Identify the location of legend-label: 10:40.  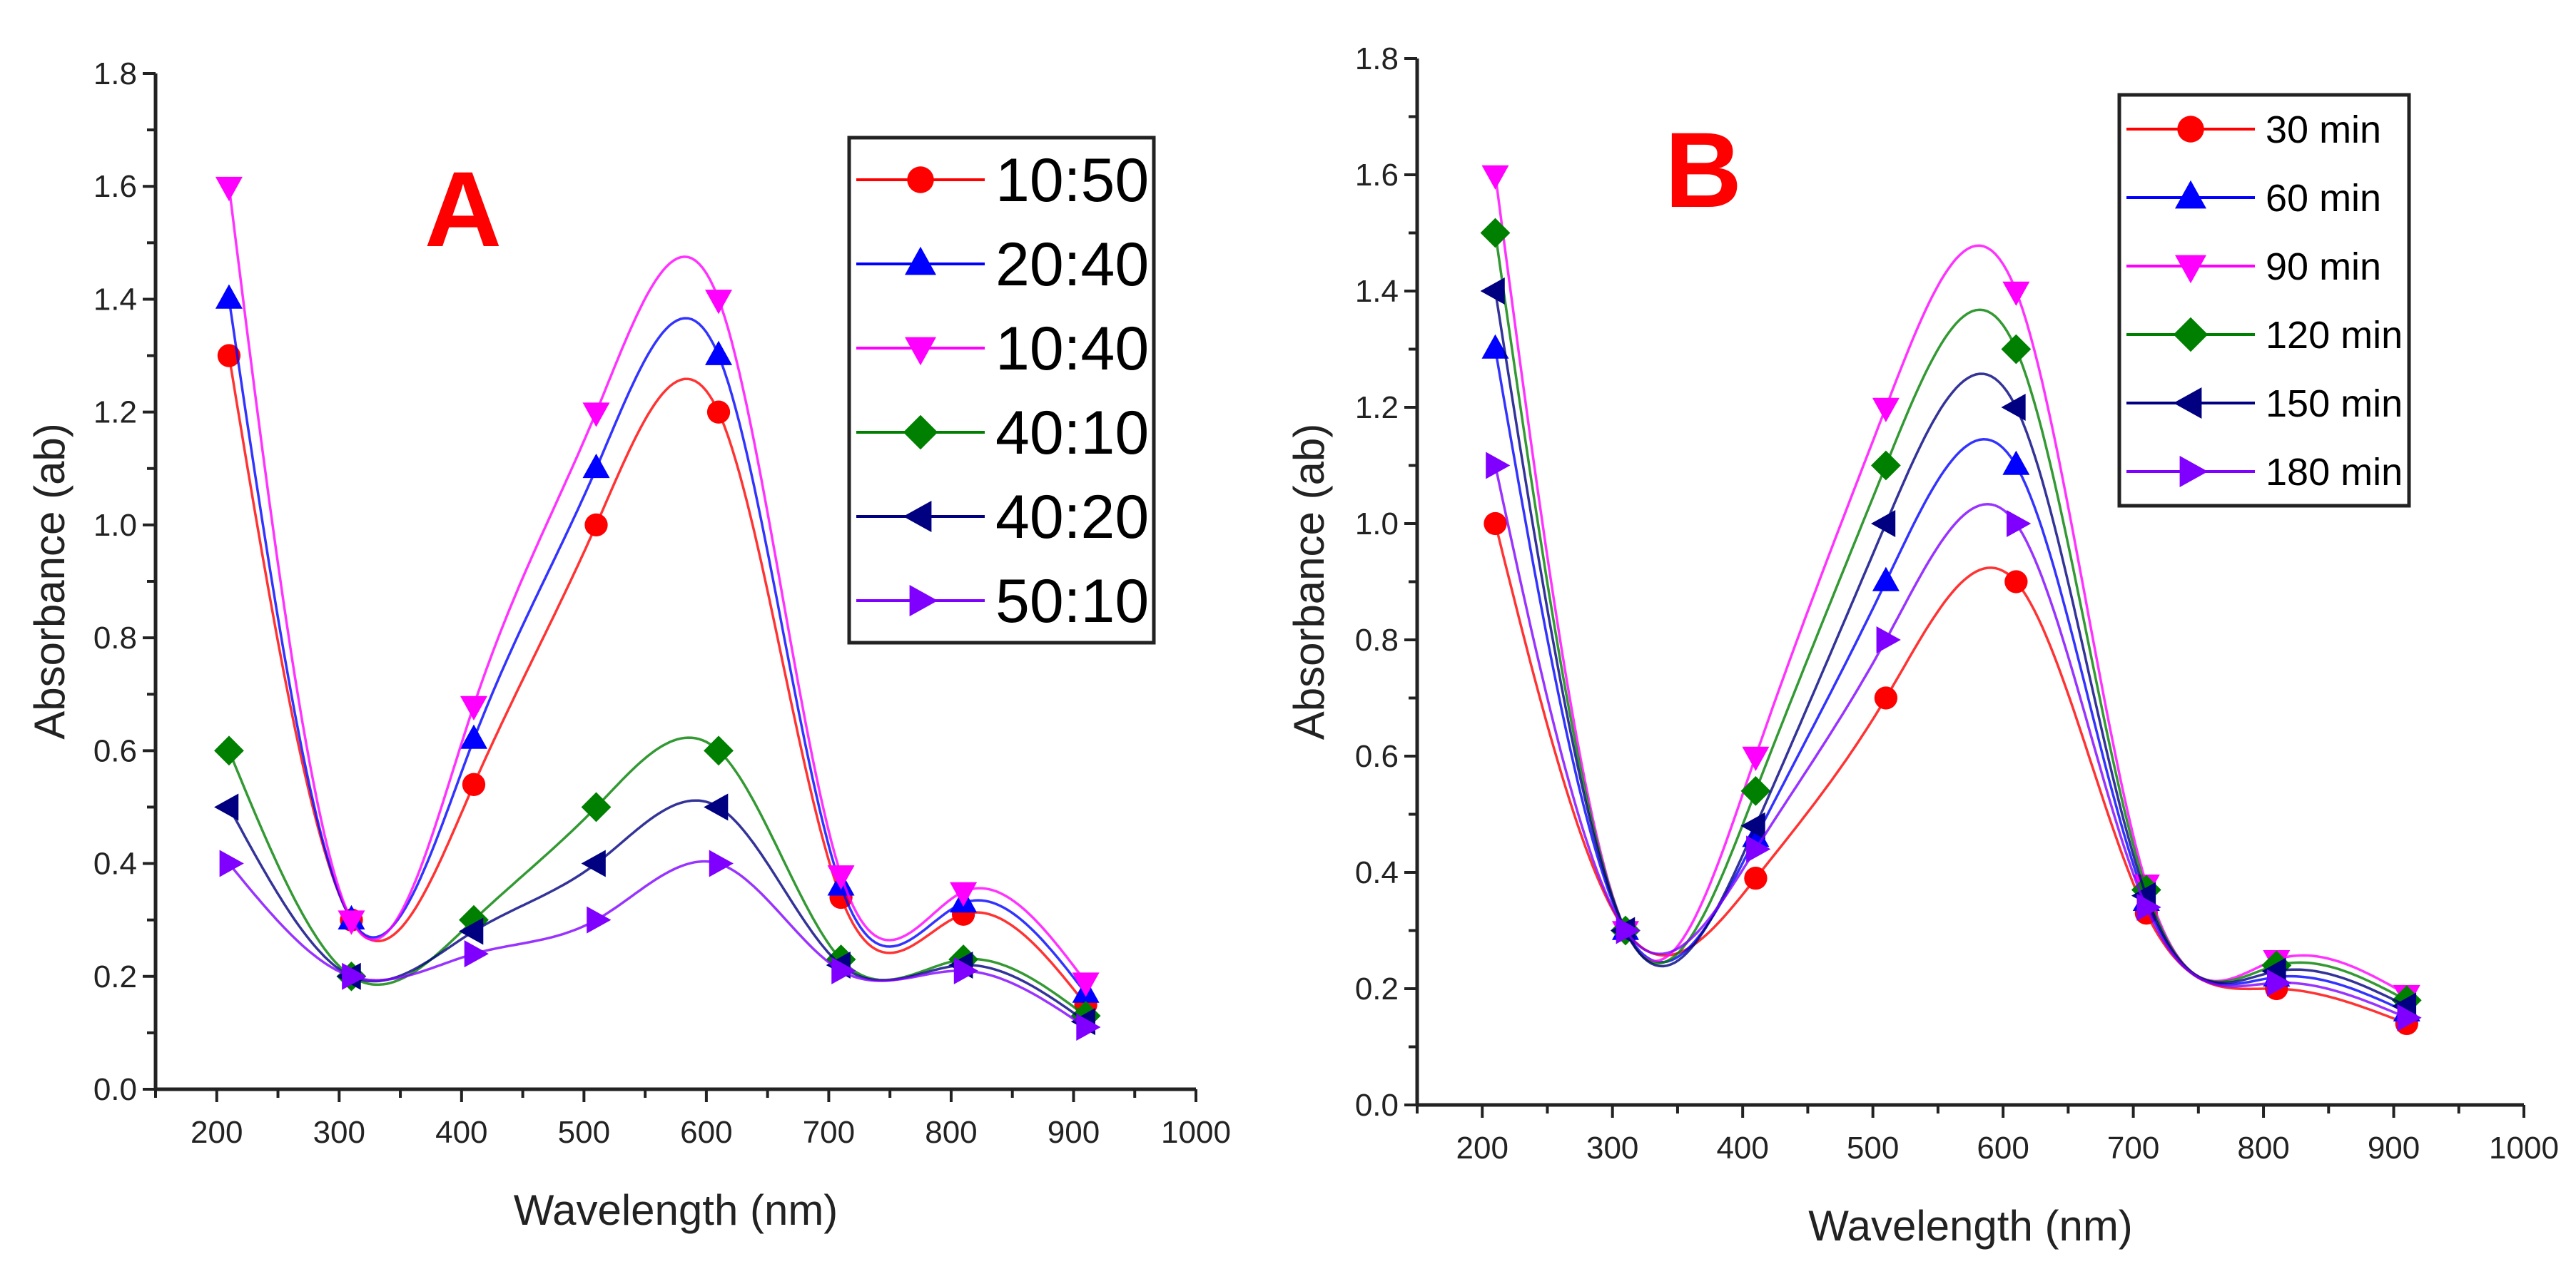
(1072, 349).